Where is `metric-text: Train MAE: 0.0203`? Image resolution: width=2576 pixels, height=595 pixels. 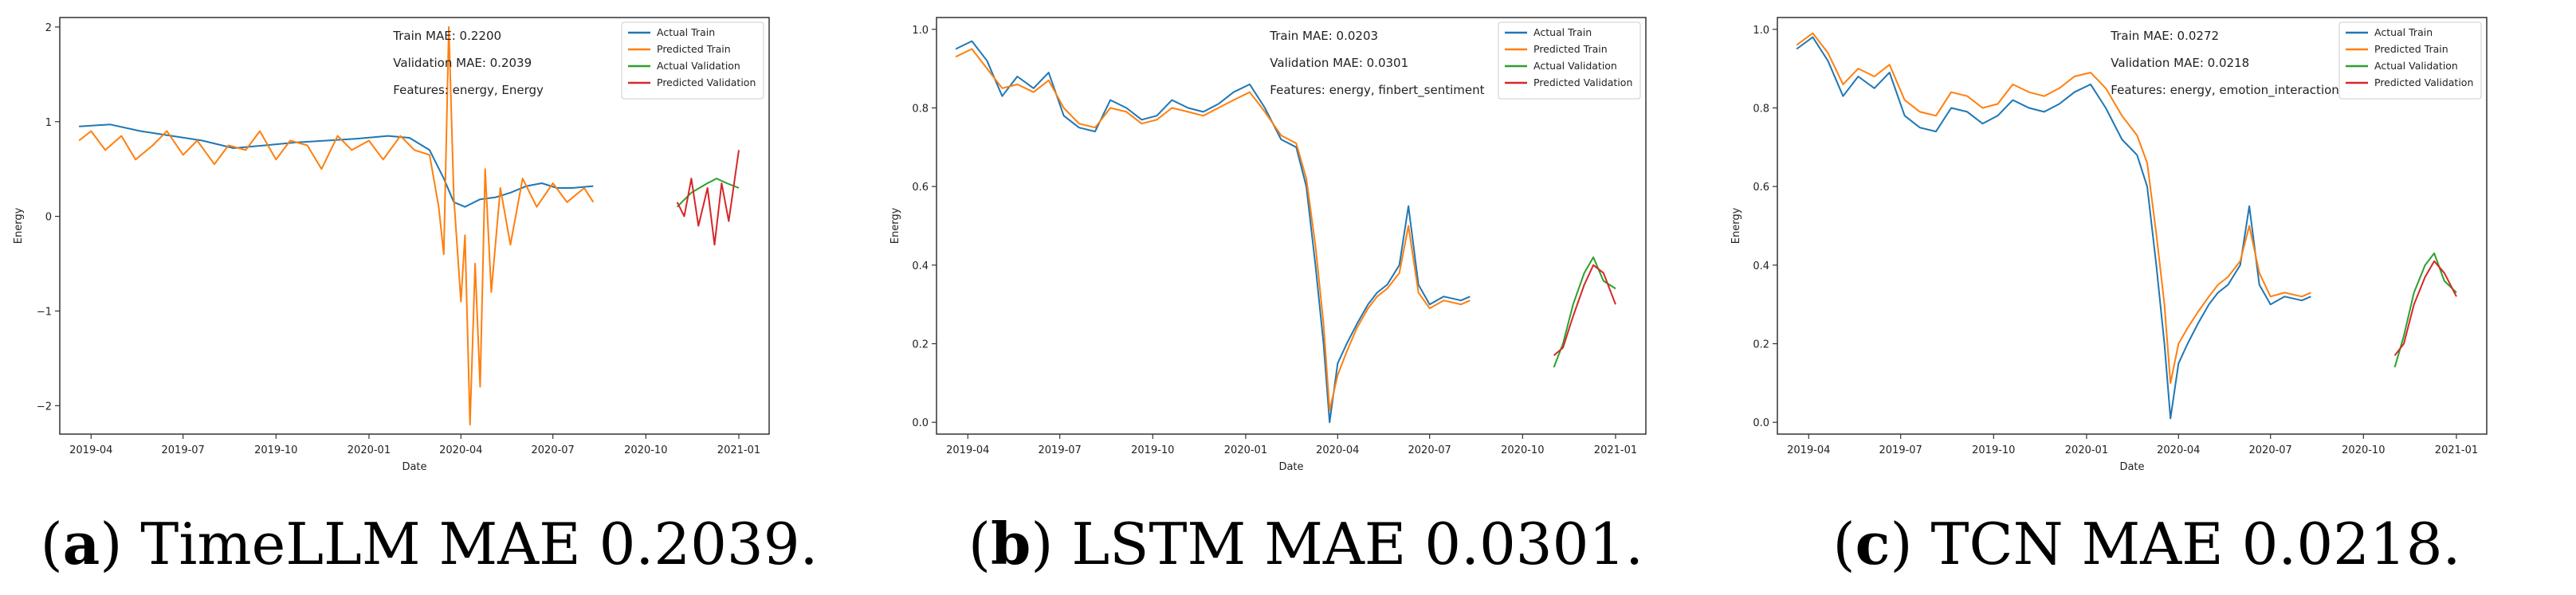 metric-text: Train MAE: 0.0203 is located at coordinates (1323, 36).